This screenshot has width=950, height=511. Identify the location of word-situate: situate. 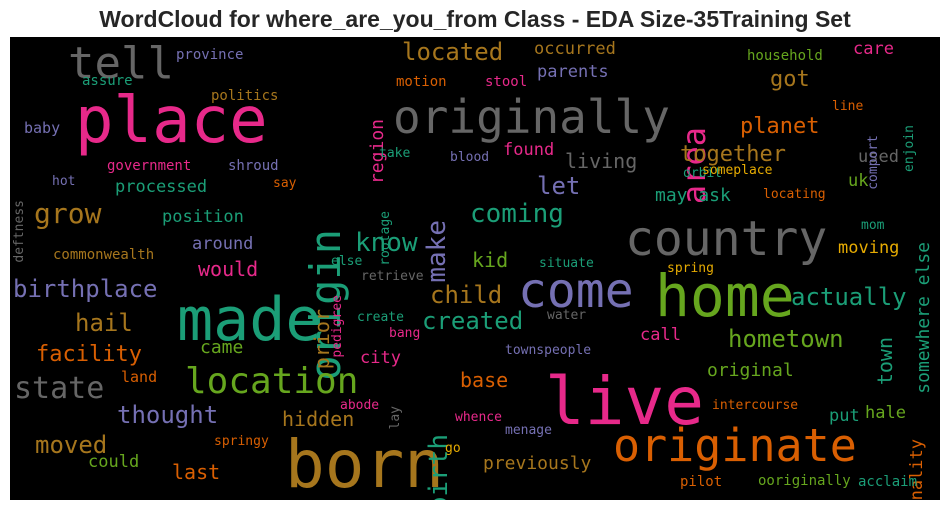
(566, 263).